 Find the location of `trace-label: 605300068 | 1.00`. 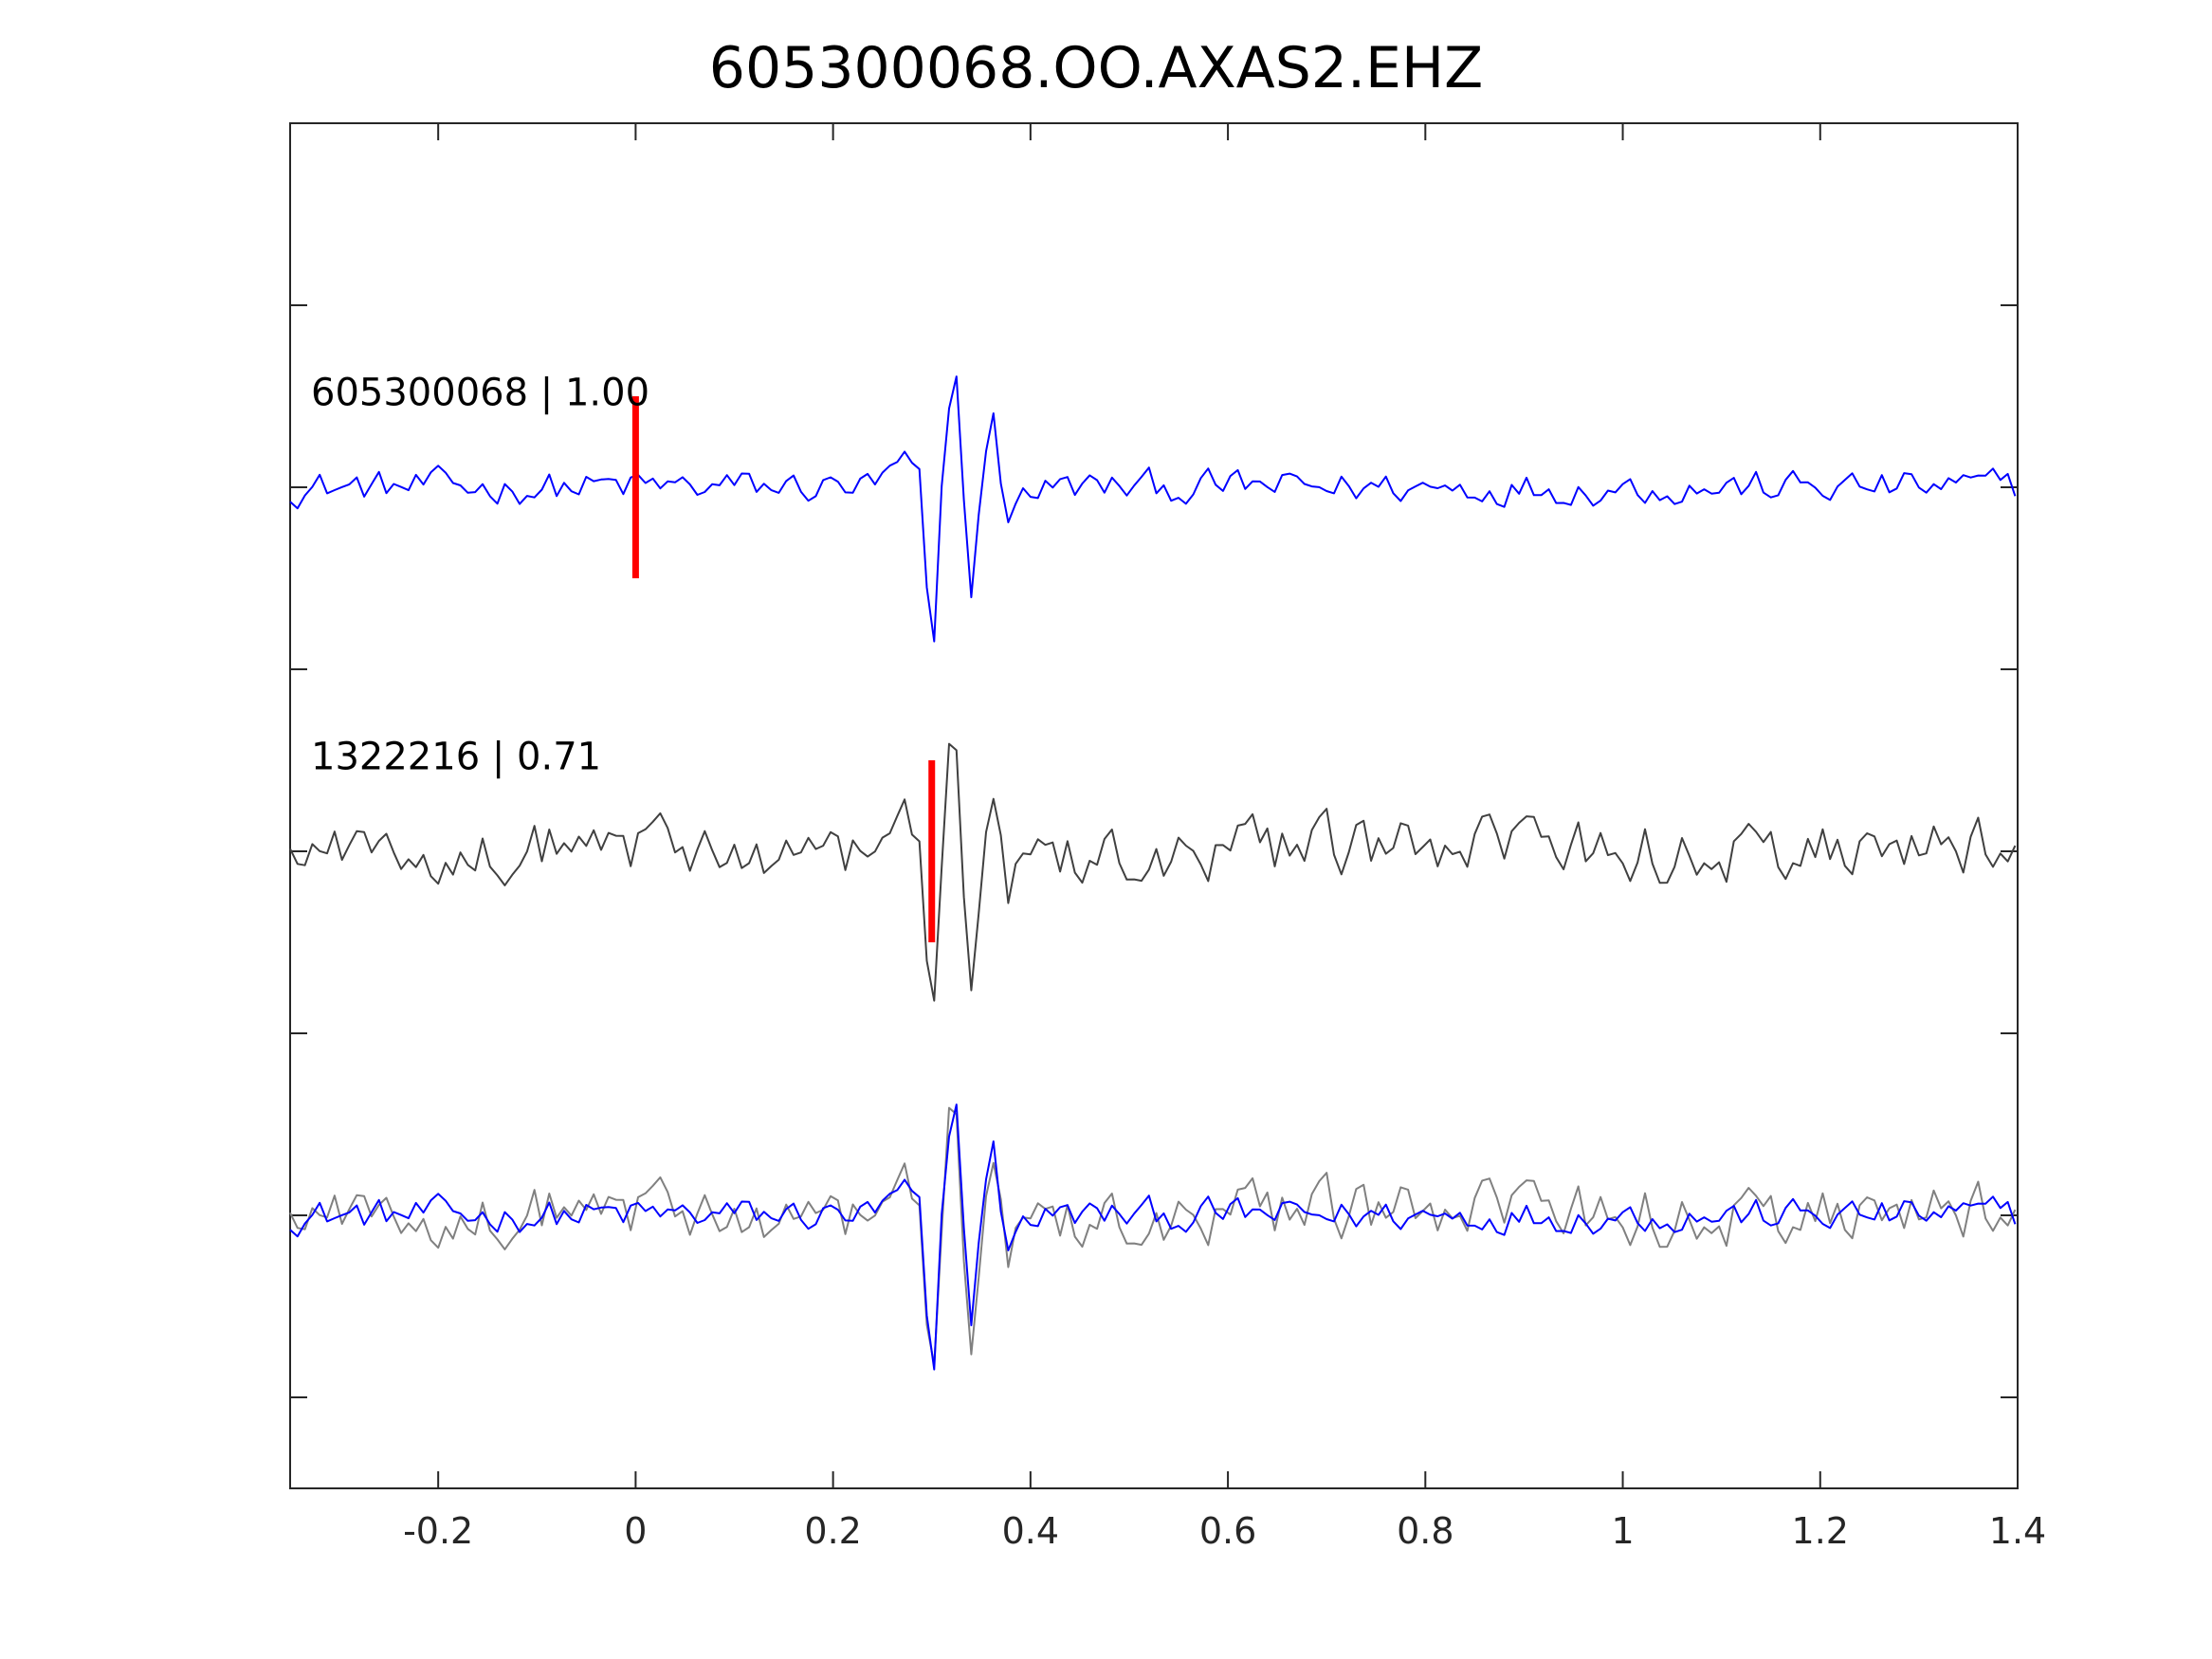

trace-label: 605300068 | 1.00 is located at coordinates (480, 393).